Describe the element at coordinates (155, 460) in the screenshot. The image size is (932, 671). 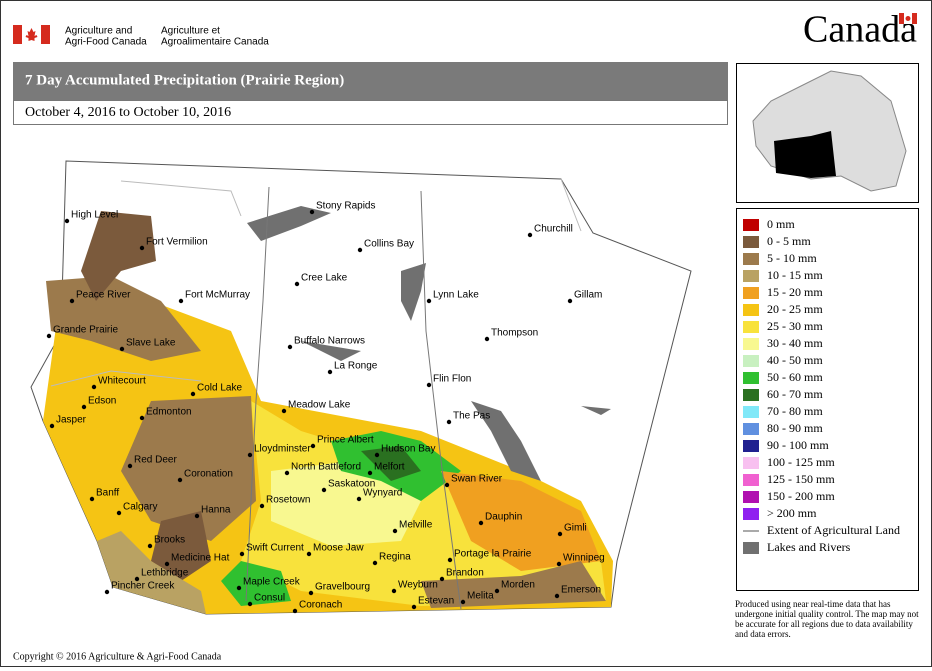
I see `city-label: Red Deer` at that location.